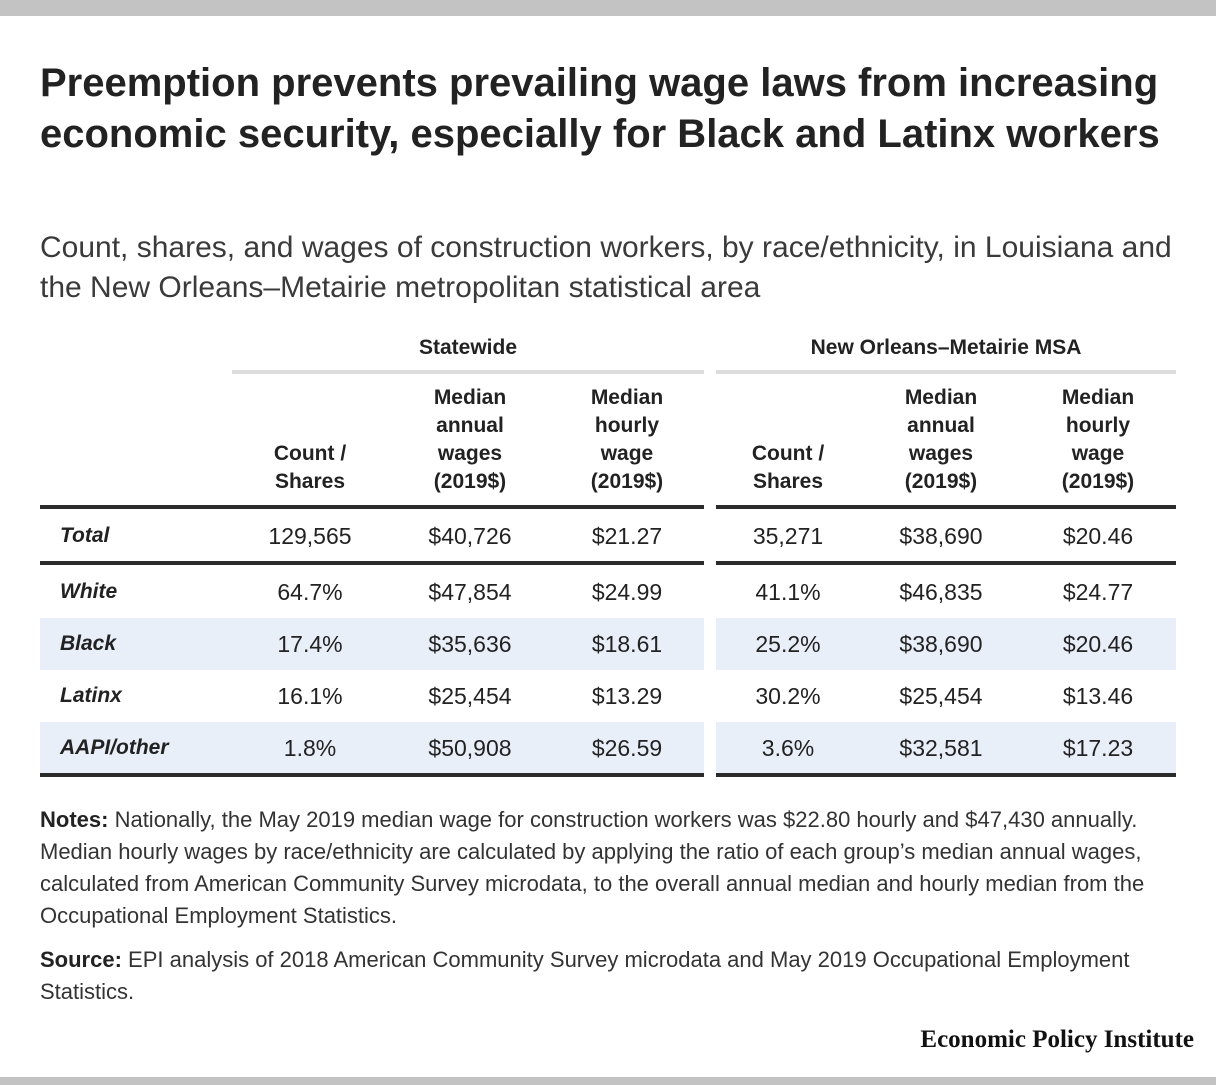 This screenshot has height=1085, width=1216. I want to click on table-cell-statewide: $50,908, so click(470, 748).